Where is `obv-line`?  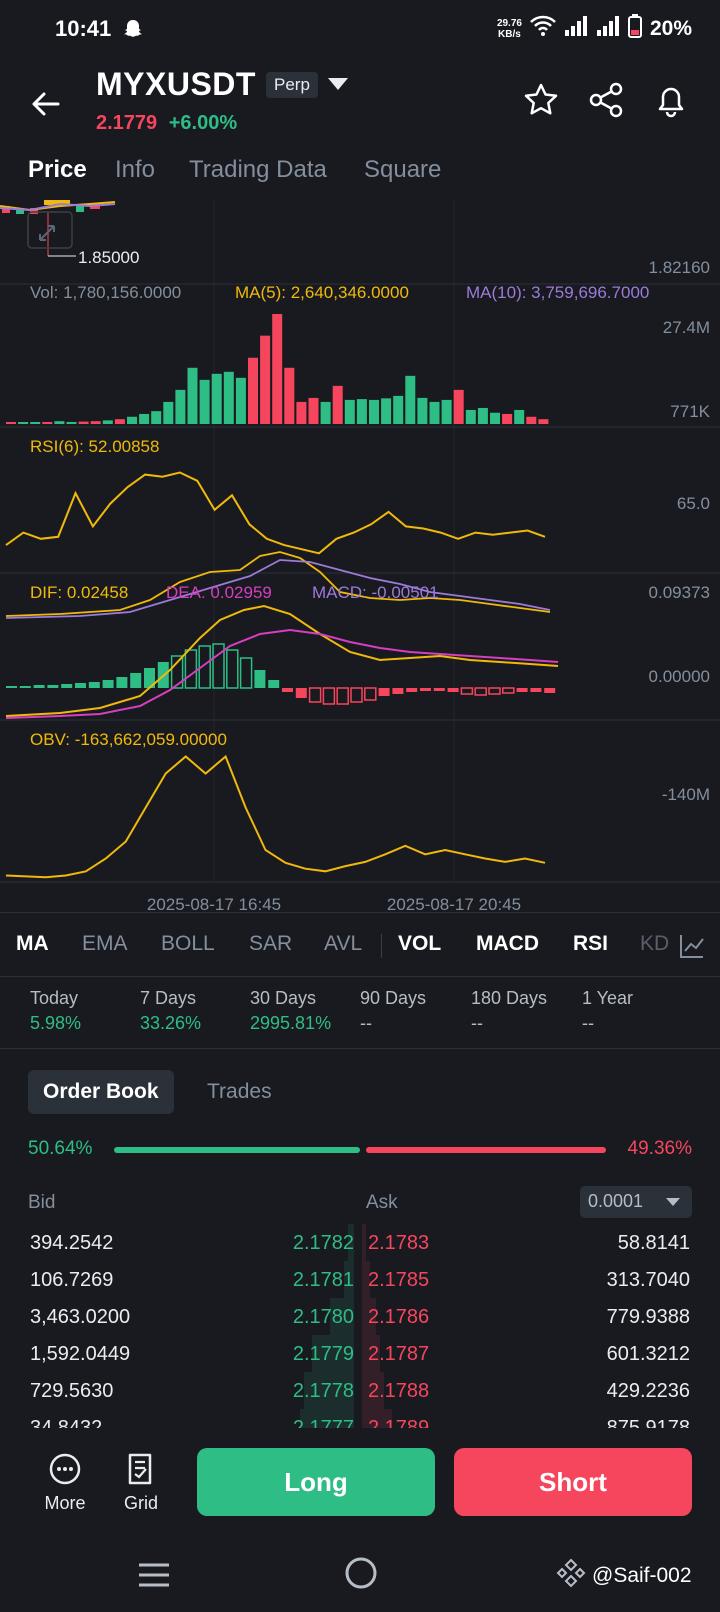
obv-line is located at coordinates (275, 816).